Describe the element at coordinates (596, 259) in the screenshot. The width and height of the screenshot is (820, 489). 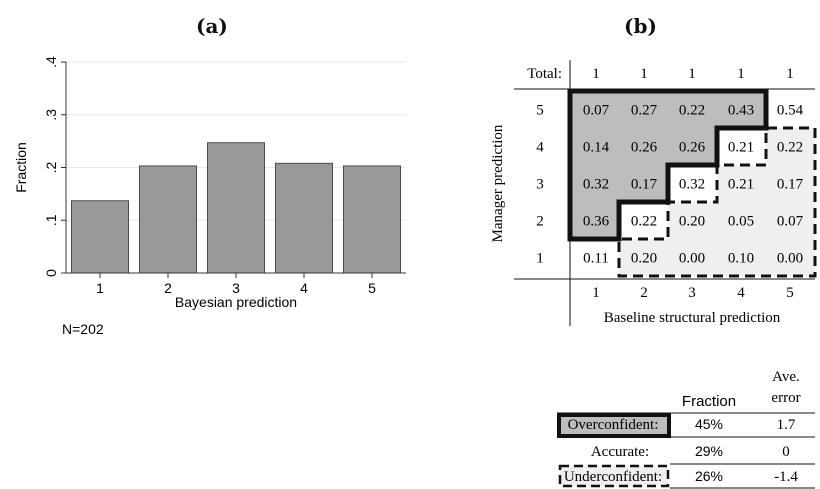
I see `cell-value: 0.11` at that location.